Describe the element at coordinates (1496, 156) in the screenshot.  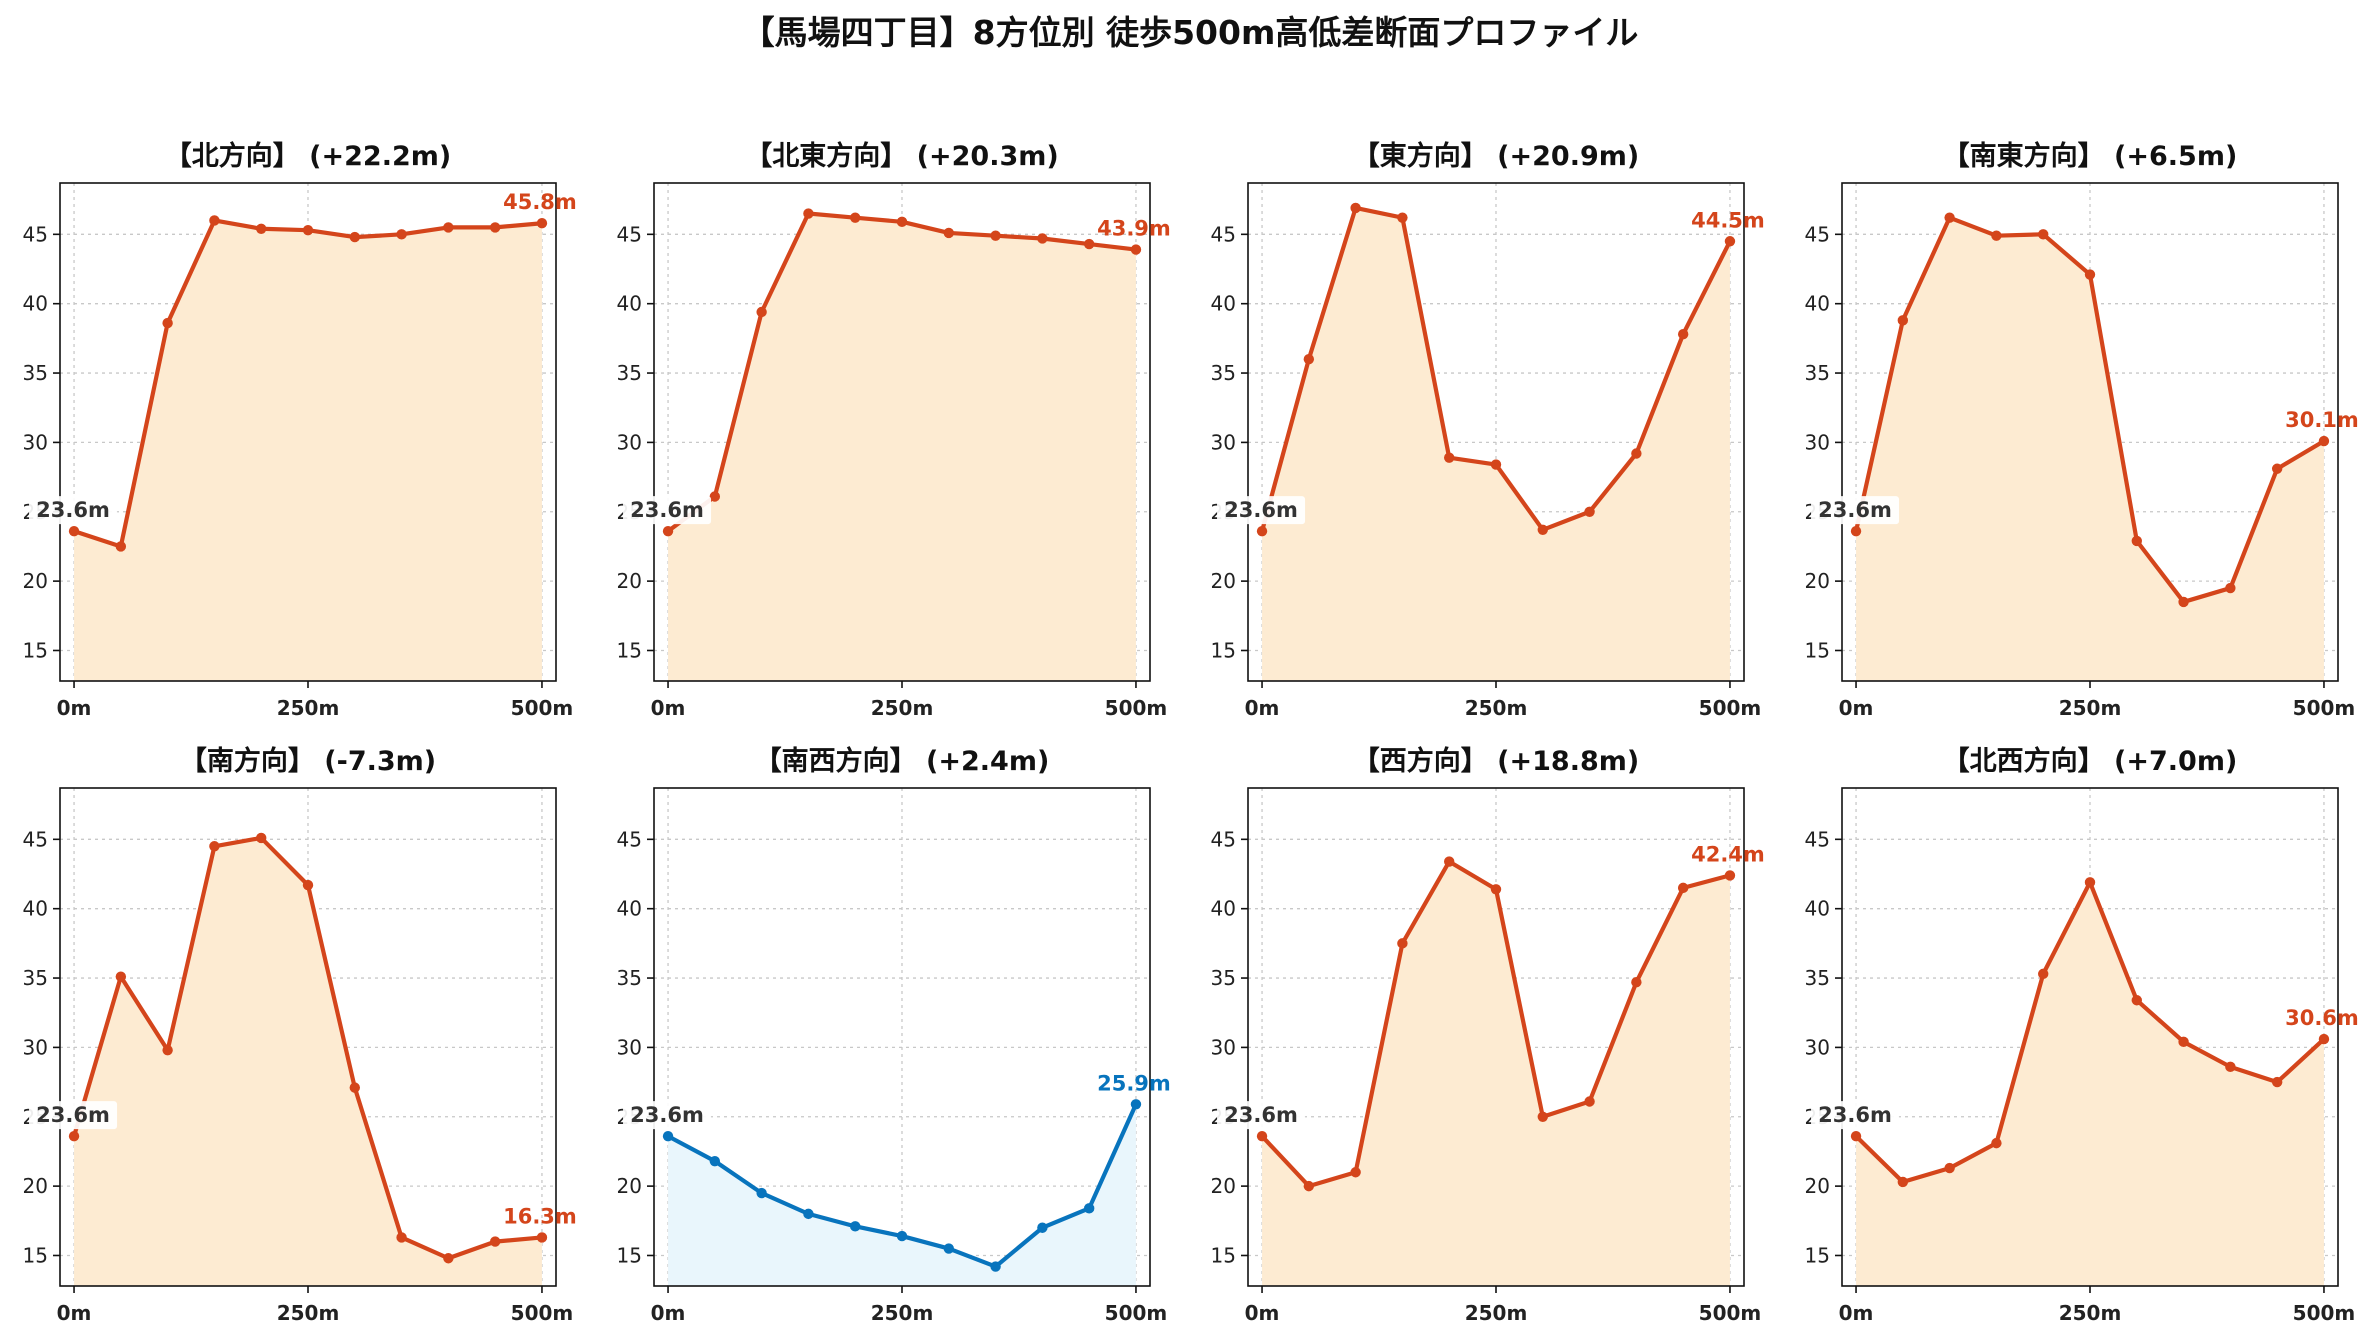
I see `panel-title: 【東方向】 (+20.9m)` at that location.